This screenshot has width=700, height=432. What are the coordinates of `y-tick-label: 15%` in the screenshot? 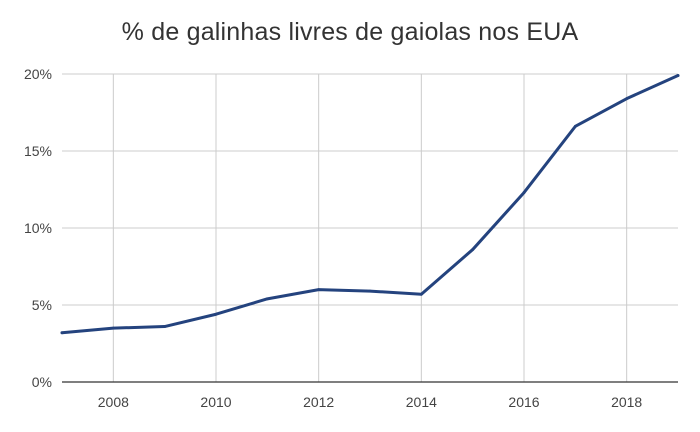 It's located at (38, 151).